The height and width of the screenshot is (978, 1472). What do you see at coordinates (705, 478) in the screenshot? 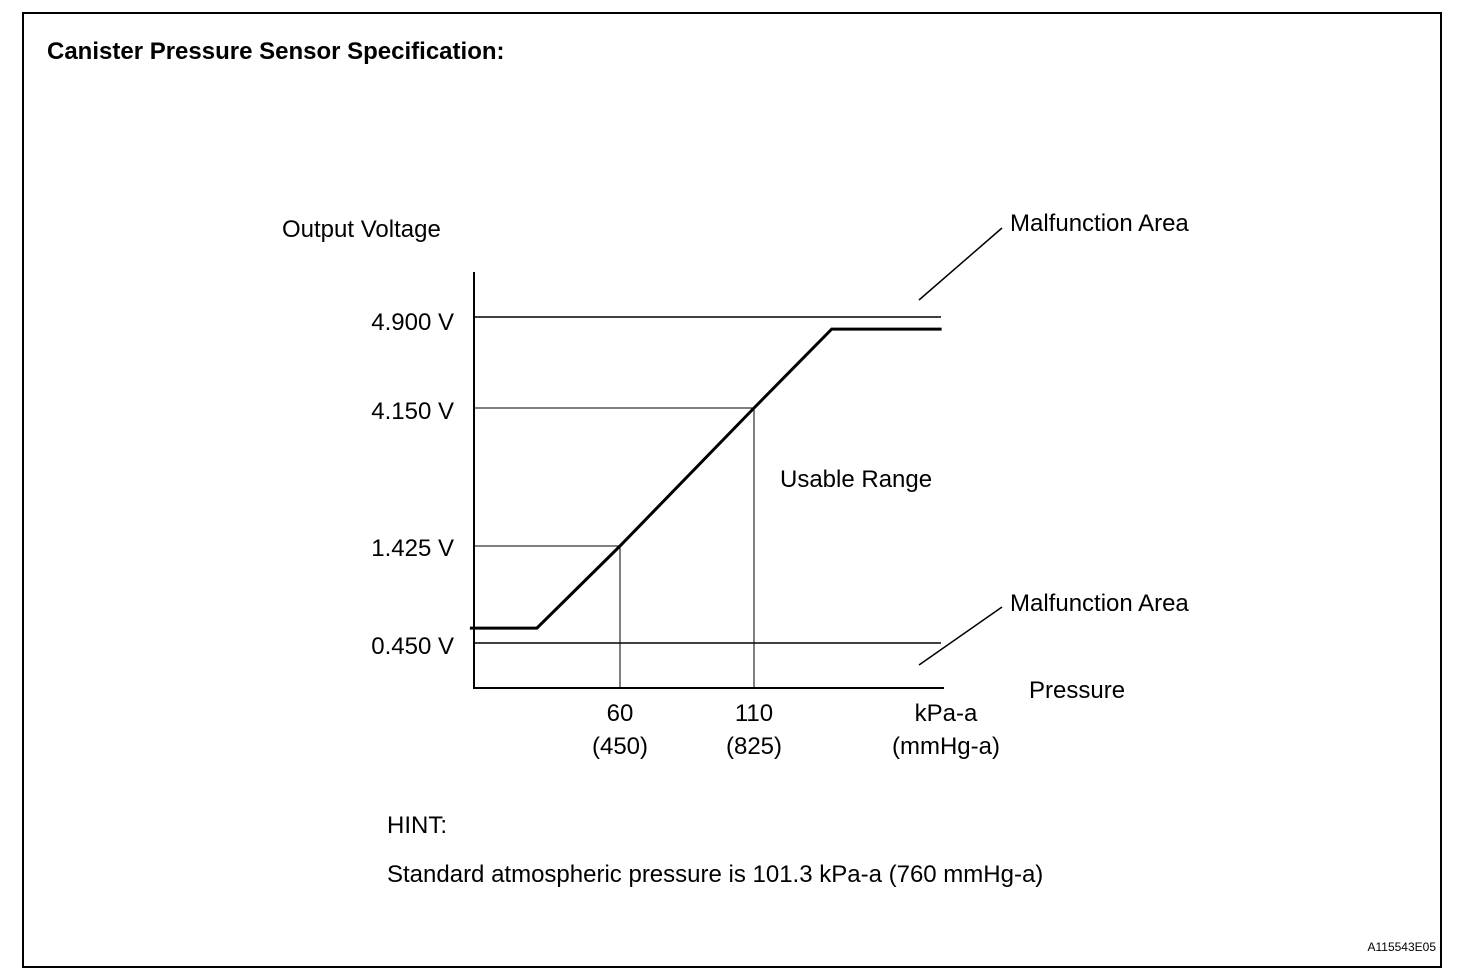
I see `characteristic-line` at bounding box center [705, 478].